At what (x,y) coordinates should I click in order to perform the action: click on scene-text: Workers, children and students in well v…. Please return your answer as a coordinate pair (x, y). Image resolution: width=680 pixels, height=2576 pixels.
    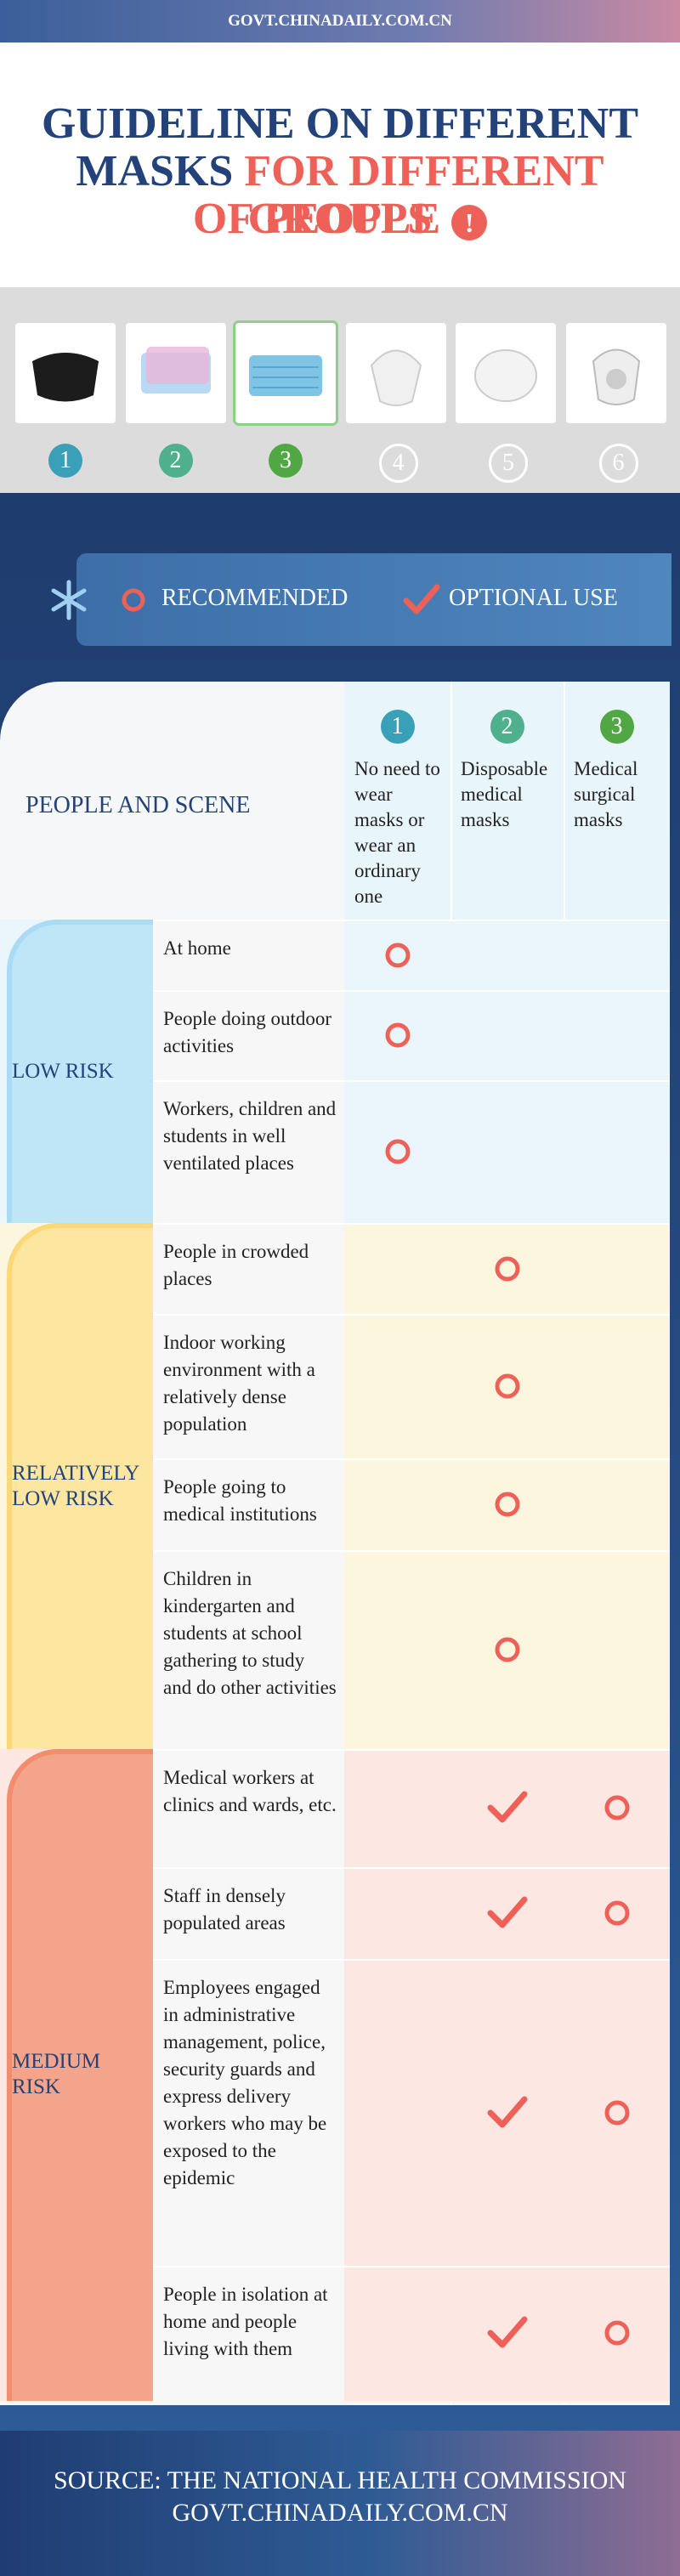
    Looking at the image, I should click on (250, 1136).